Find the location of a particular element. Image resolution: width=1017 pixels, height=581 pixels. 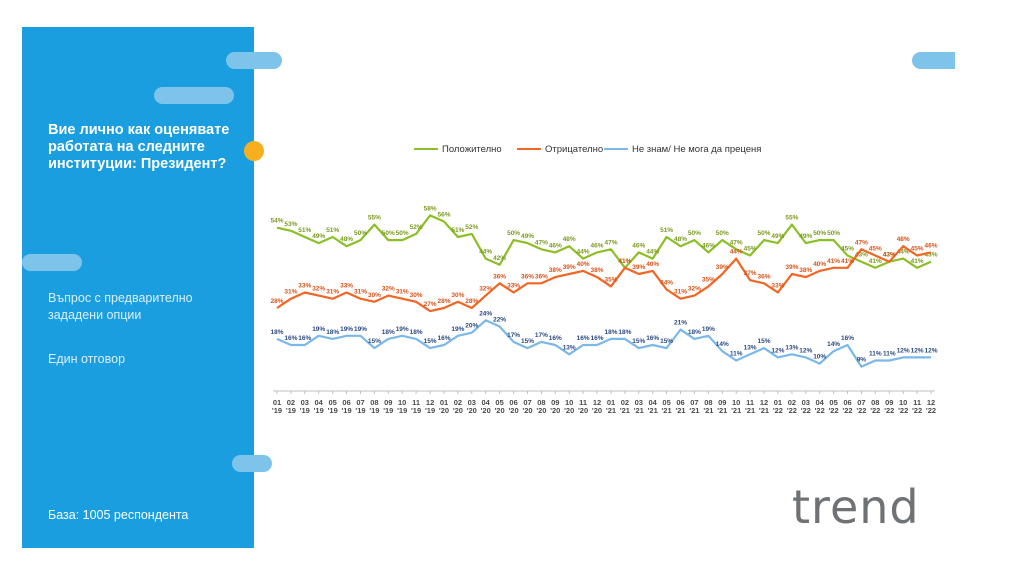

series-1-value-label: 54% is located at coordinates (276, 221).